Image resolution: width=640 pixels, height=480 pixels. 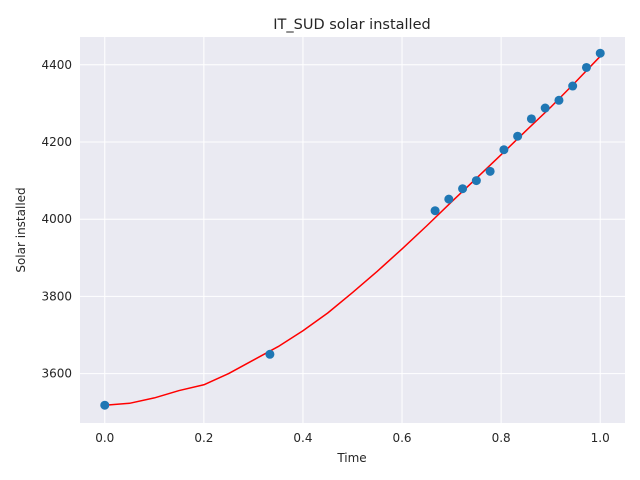 What do you see at coordinates (104, 438) in the screenshot?
I see `x-tick-label: 0.0` at bounding box center [104, 438].